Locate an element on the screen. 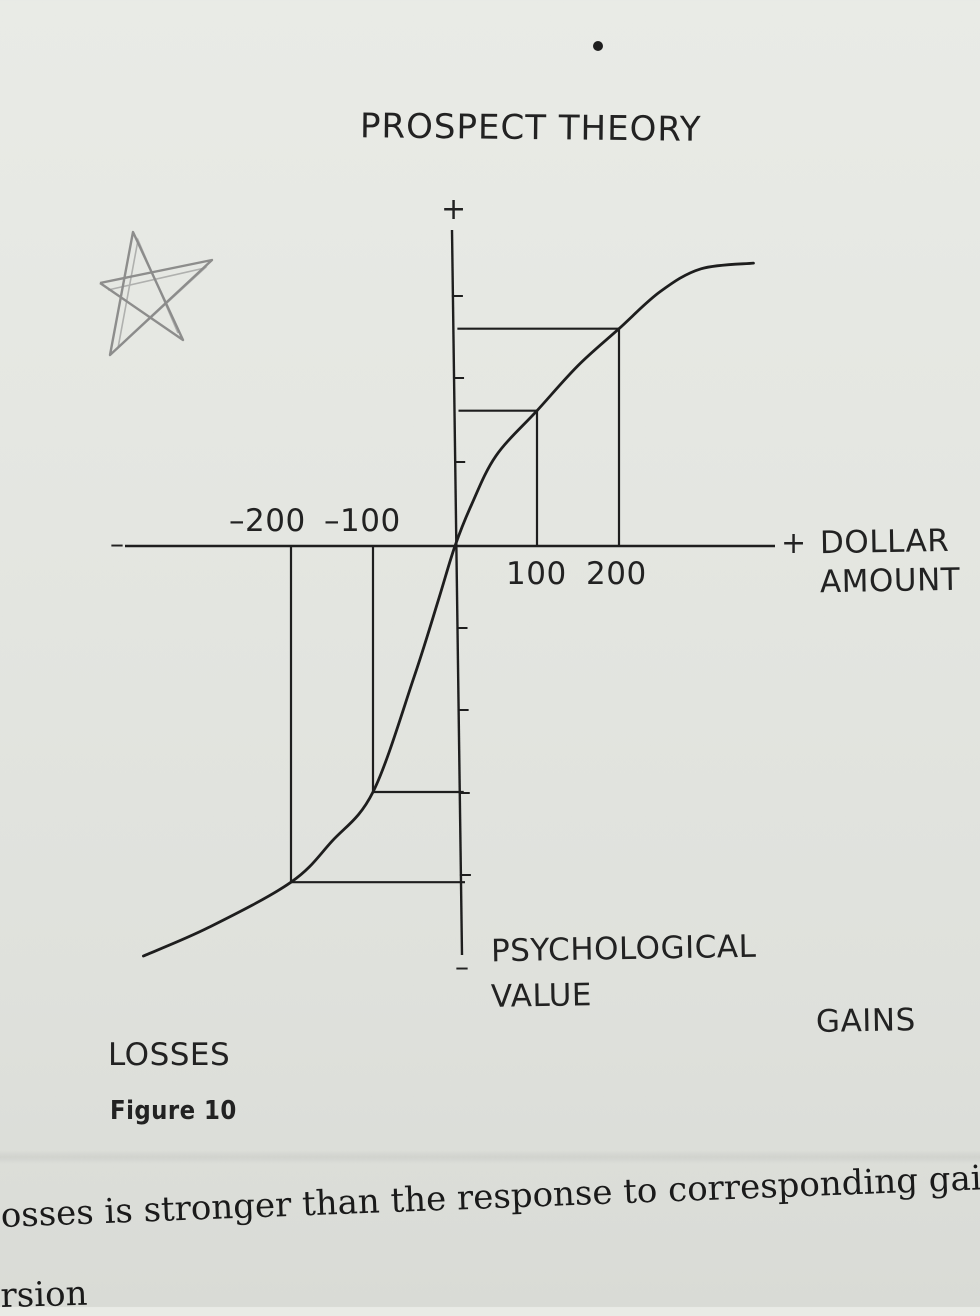 This screenshot has height=1316, width=980. y-axis-minus-sign: – is located at coordinates (462, 966).